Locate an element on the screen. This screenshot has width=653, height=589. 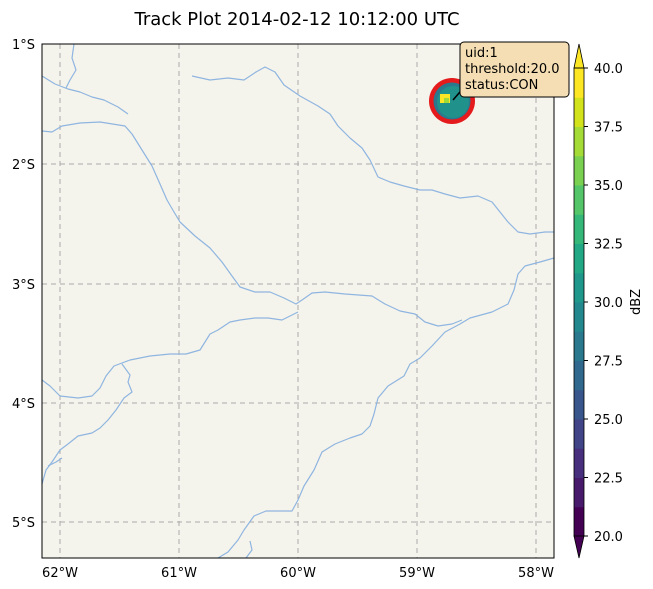
colorbar-tick-label: 32.5 is located at coordinates (608, 245).